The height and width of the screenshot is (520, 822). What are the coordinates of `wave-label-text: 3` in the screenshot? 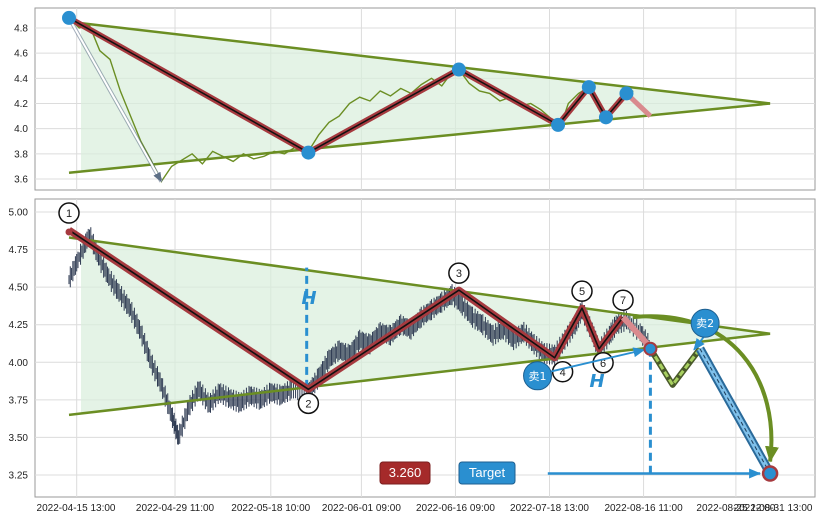 It's located at (459, 274).